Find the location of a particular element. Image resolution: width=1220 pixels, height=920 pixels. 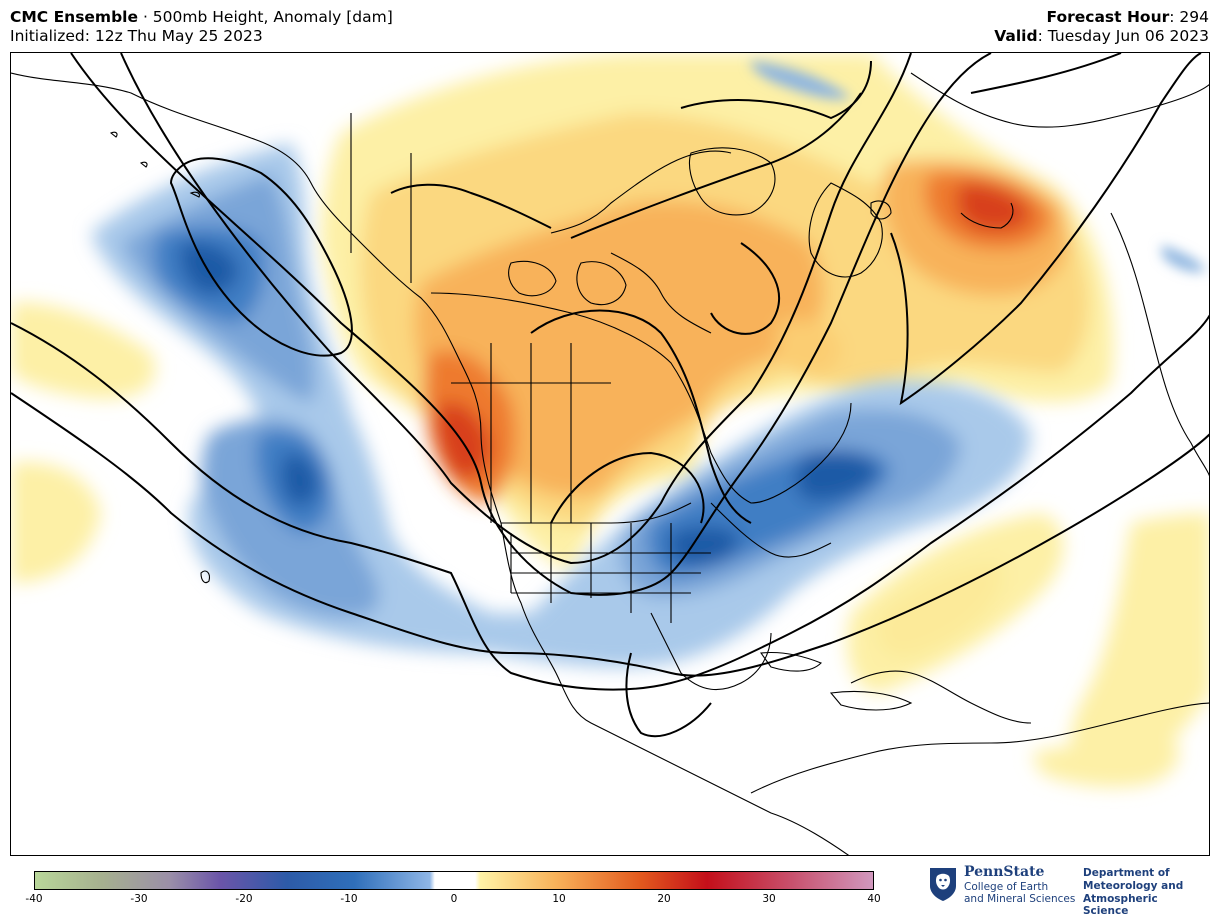

colorbar-tick: -20 is located at coordinates (244, 899).